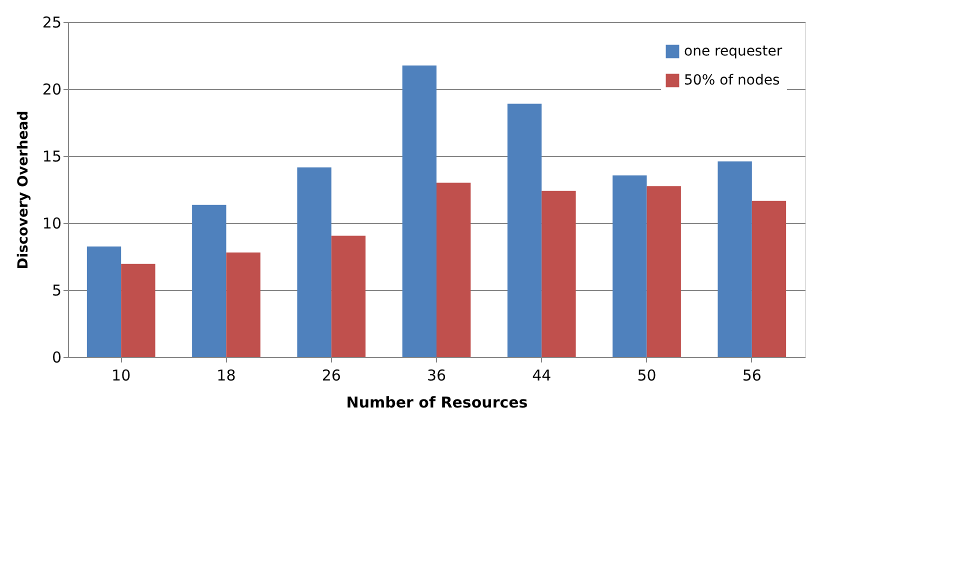 This screenshot has height=583, width=962. I want to click on y-tick-label: 25, so click(52, 23).